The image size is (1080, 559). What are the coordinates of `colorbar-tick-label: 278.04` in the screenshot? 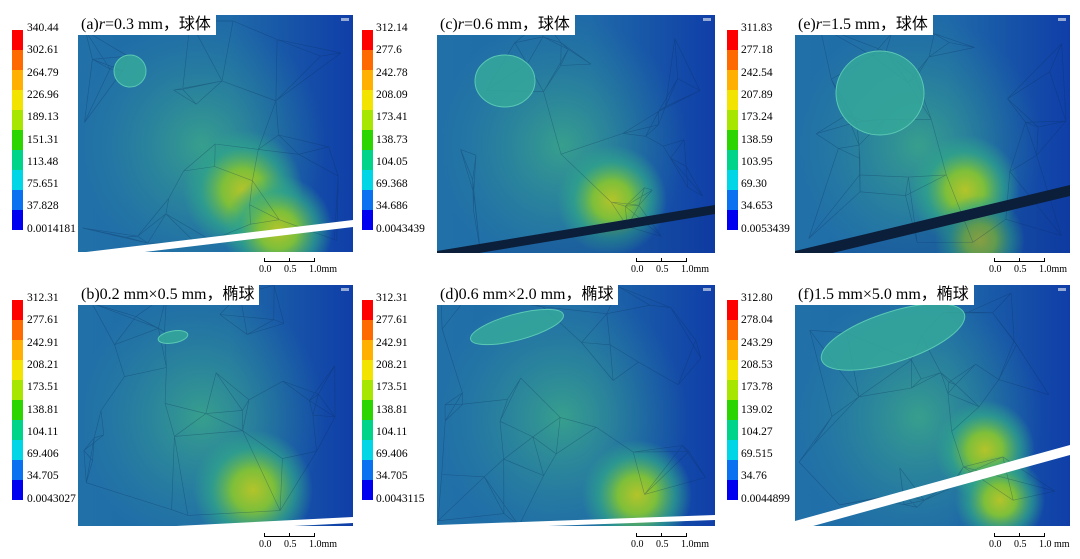 It's located at (757, 320).